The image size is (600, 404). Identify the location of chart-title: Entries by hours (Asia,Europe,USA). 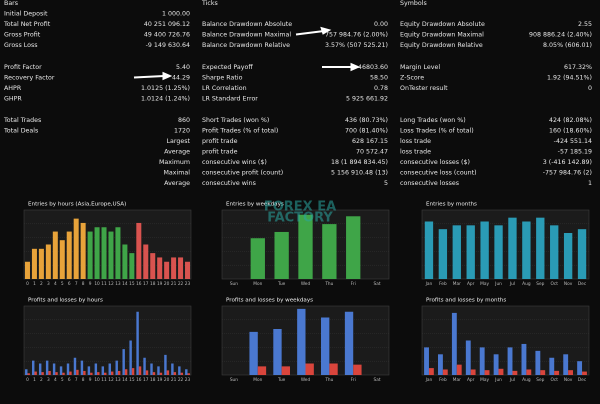
(77, 205).